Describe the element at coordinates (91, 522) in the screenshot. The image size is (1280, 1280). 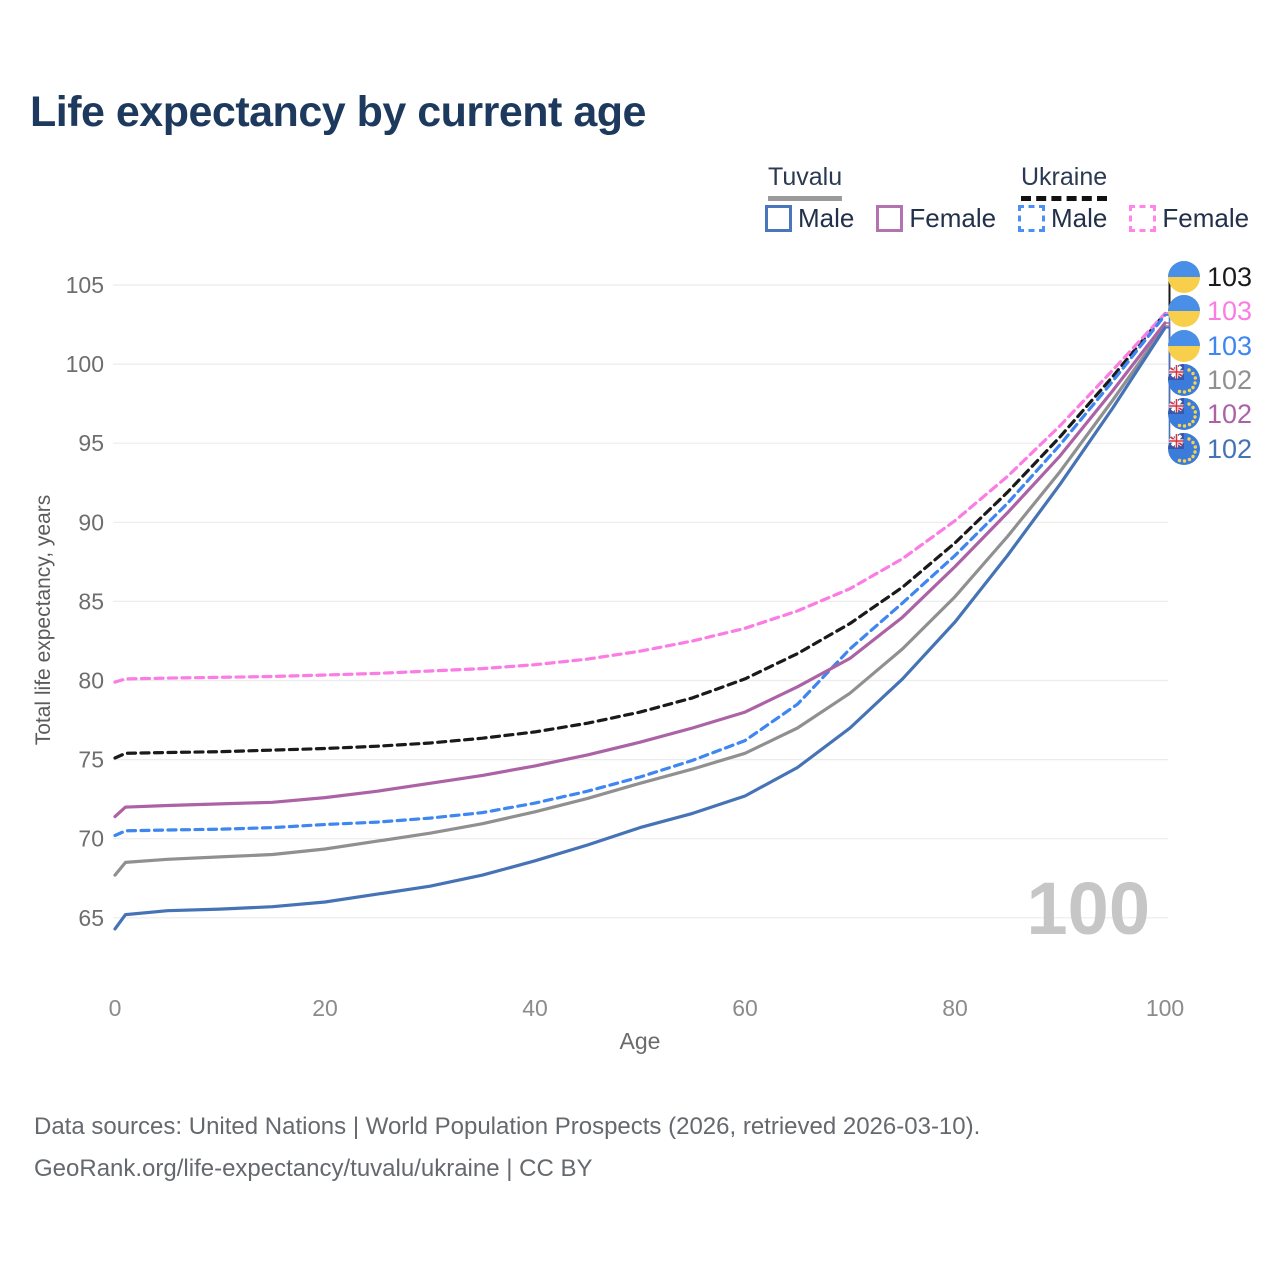
I see `y-tick-label: 90` at that location.